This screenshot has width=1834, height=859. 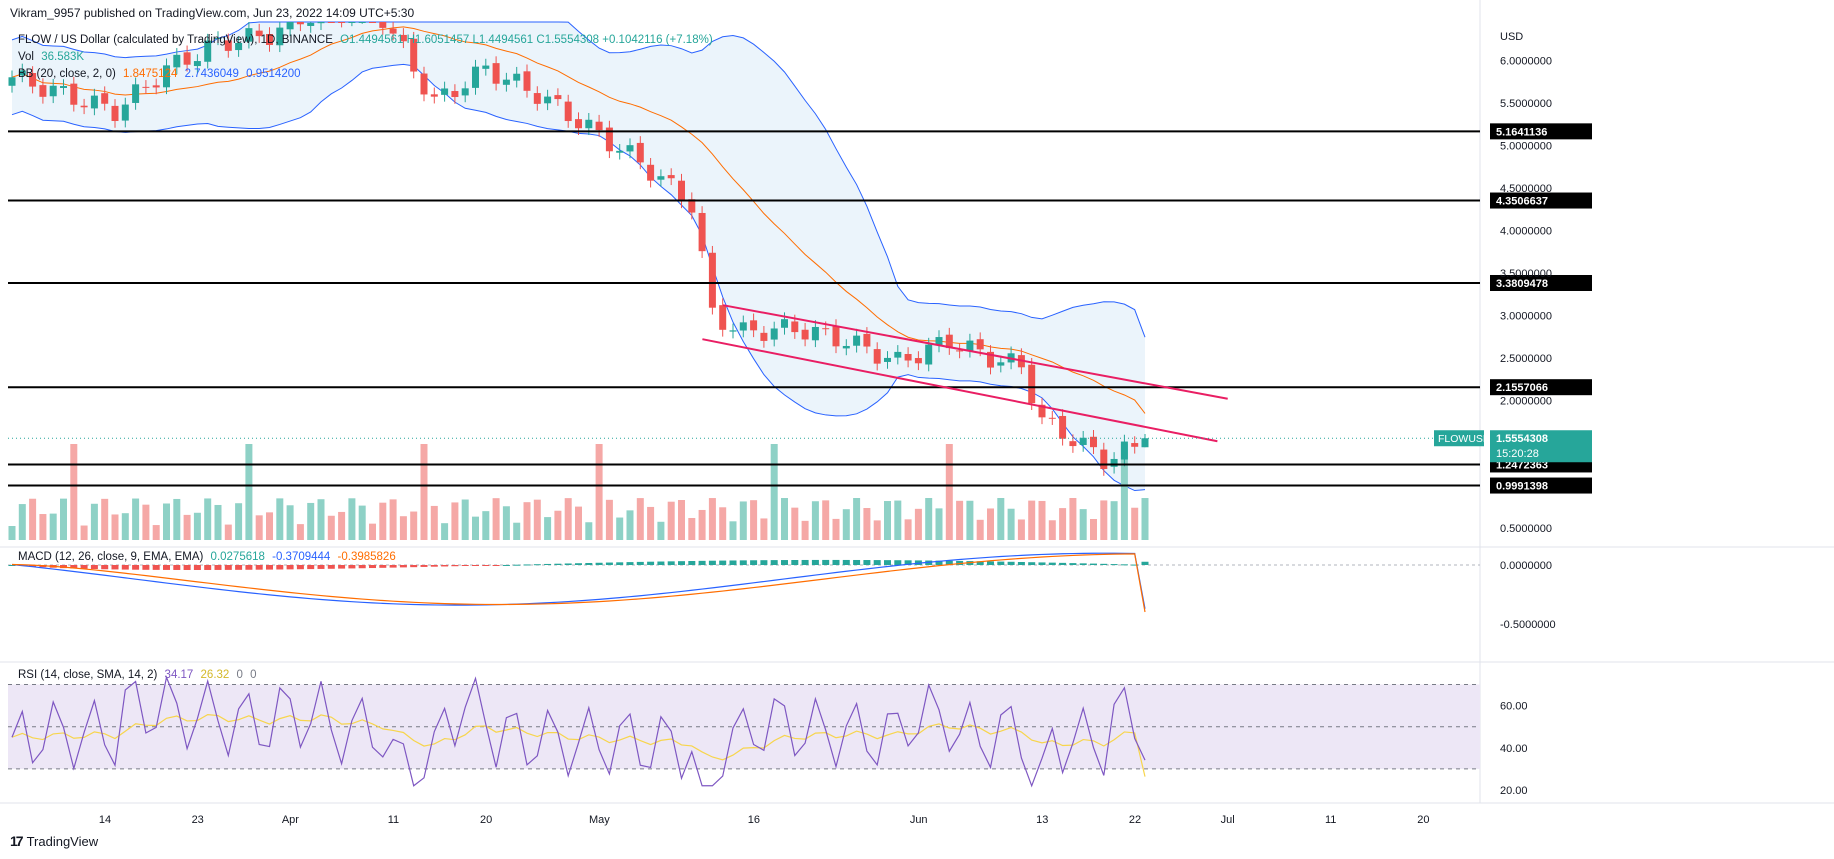 I want to click on level-price-label: 4.3506637, so click(x=1522, y=202).